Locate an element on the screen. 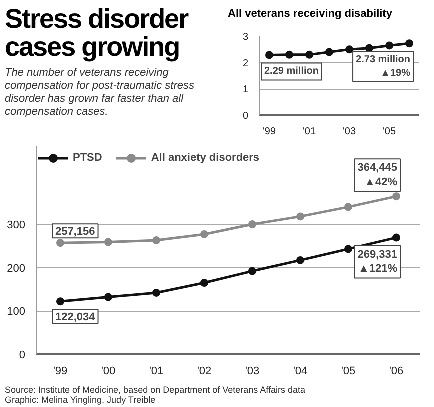  annotation: 269,331 ▲121% is located at coordinates (378, 262).